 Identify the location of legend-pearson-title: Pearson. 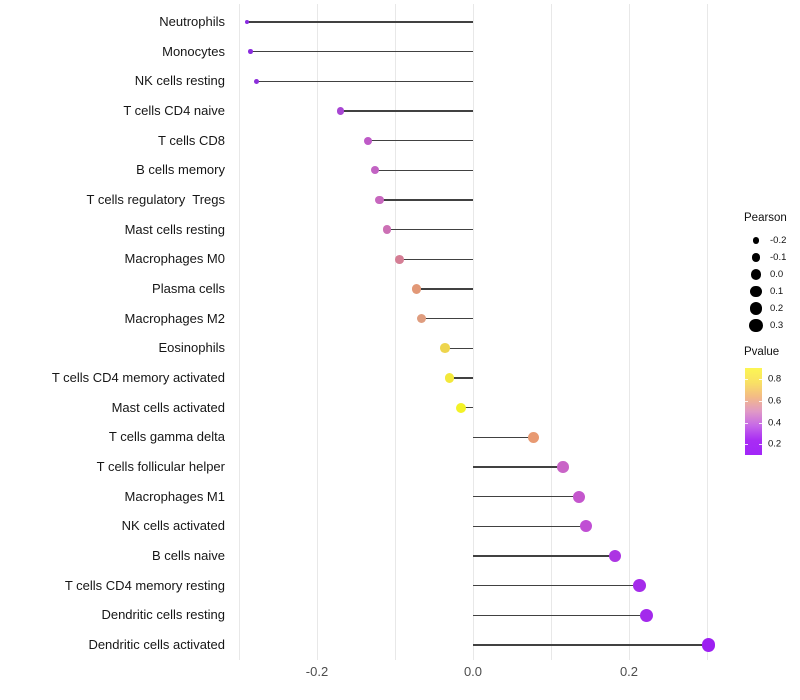
(765, 218).